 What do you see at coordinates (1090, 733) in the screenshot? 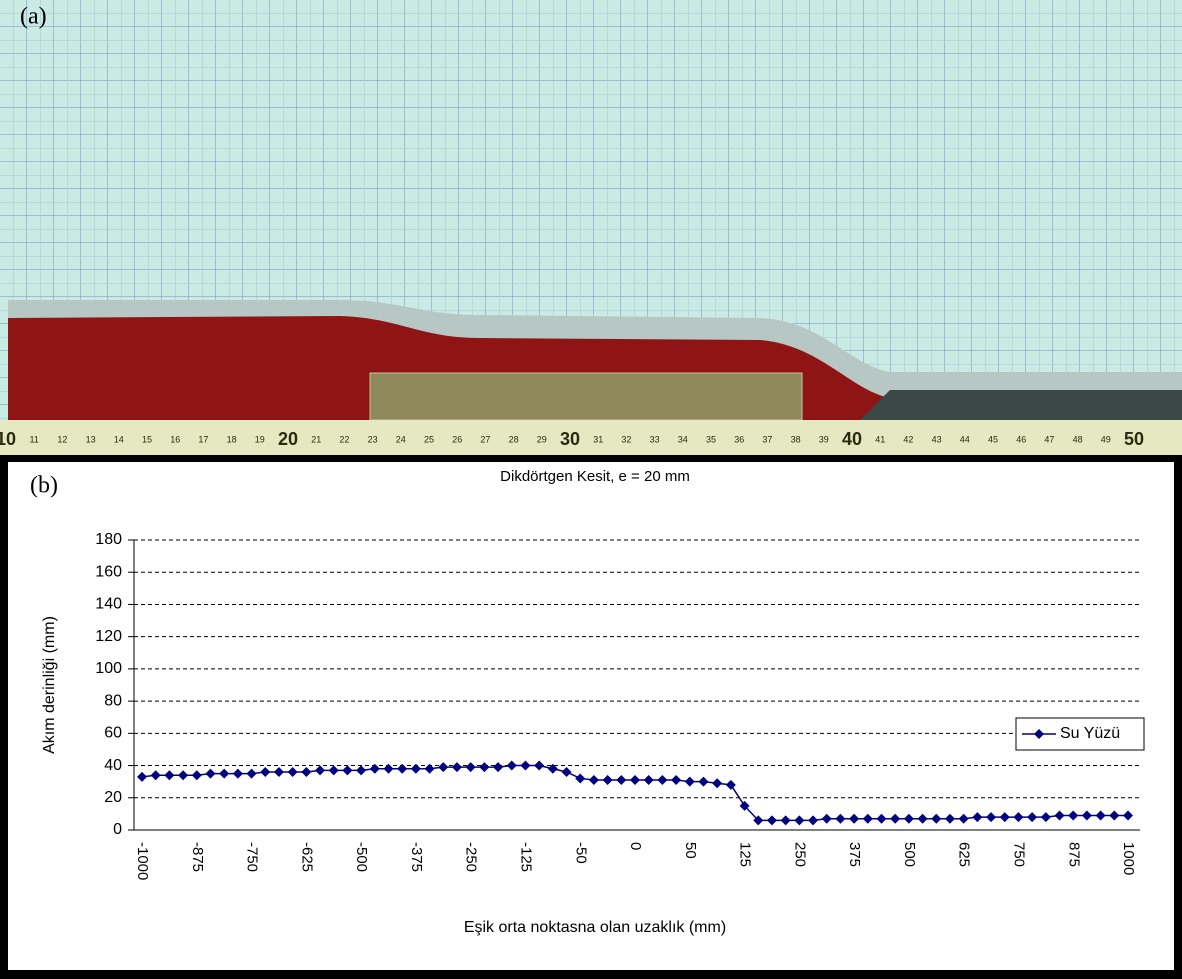
I see `legend-label: Su Yüzü` at bounding box center [1090, 733].